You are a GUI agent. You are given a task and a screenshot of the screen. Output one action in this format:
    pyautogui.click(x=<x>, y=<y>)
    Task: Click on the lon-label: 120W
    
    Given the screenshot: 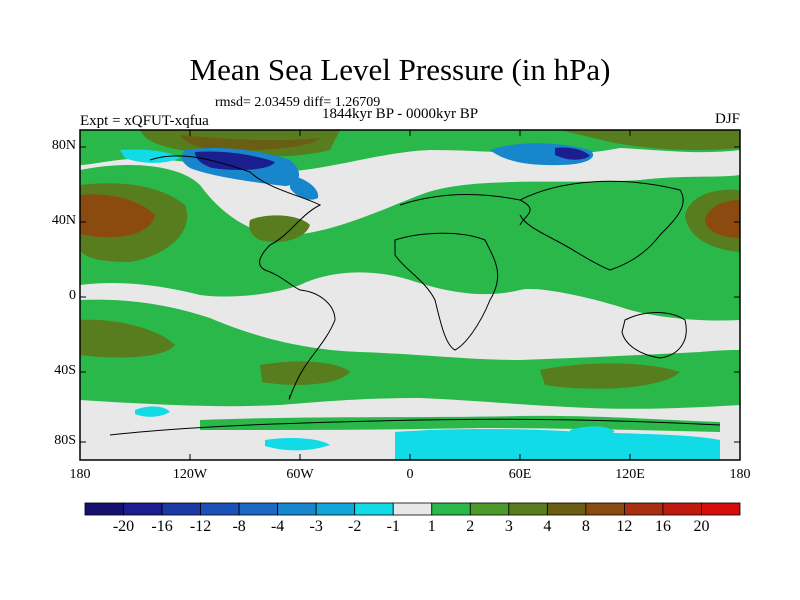 What is the action you would take?
    pyautogui.click(x=190, y=474)
    